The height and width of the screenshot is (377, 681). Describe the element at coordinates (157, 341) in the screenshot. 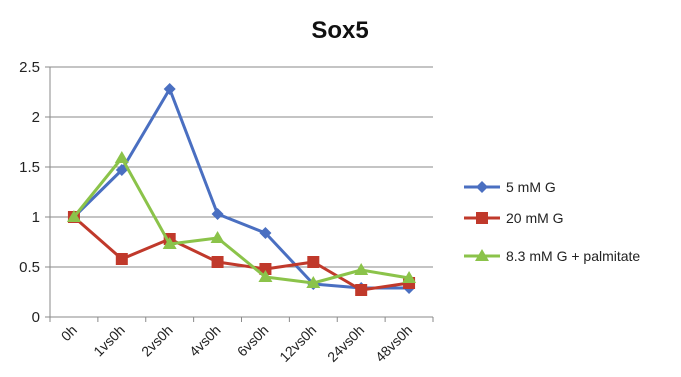

I see `x-tick-label: 2vs0h` at that location.